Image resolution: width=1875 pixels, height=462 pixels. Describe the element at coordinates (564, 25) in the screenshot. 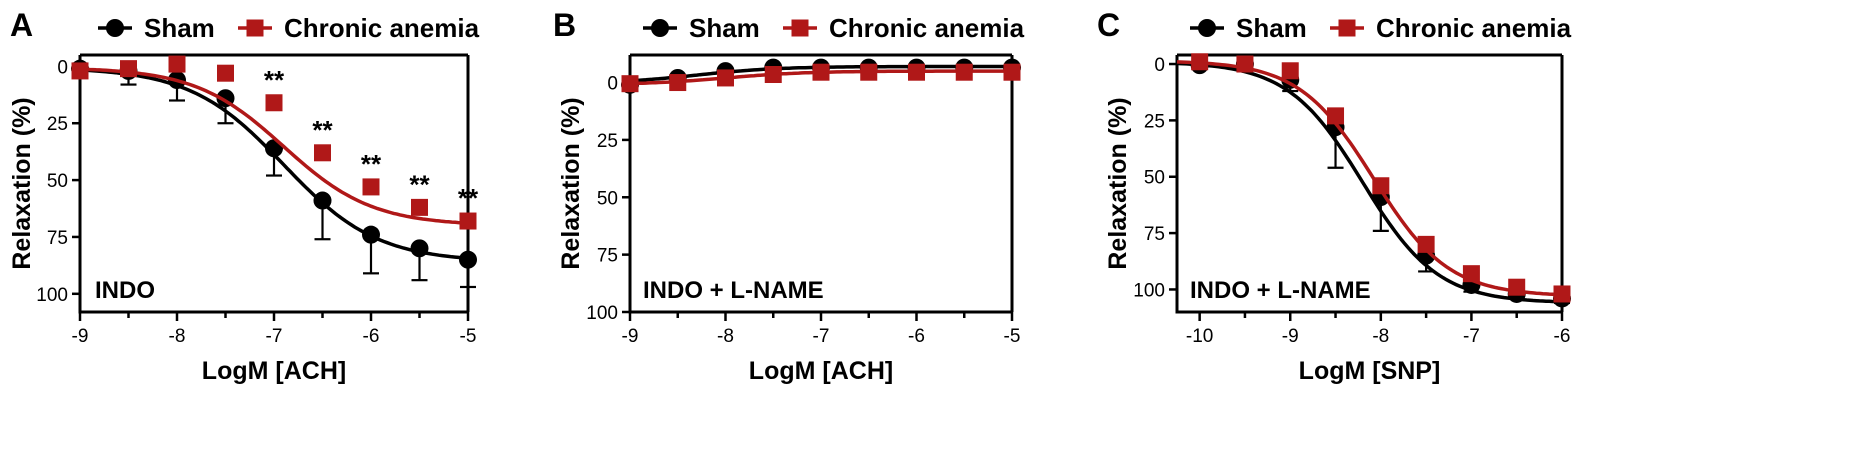

I see `panel-letter: B` at that location.